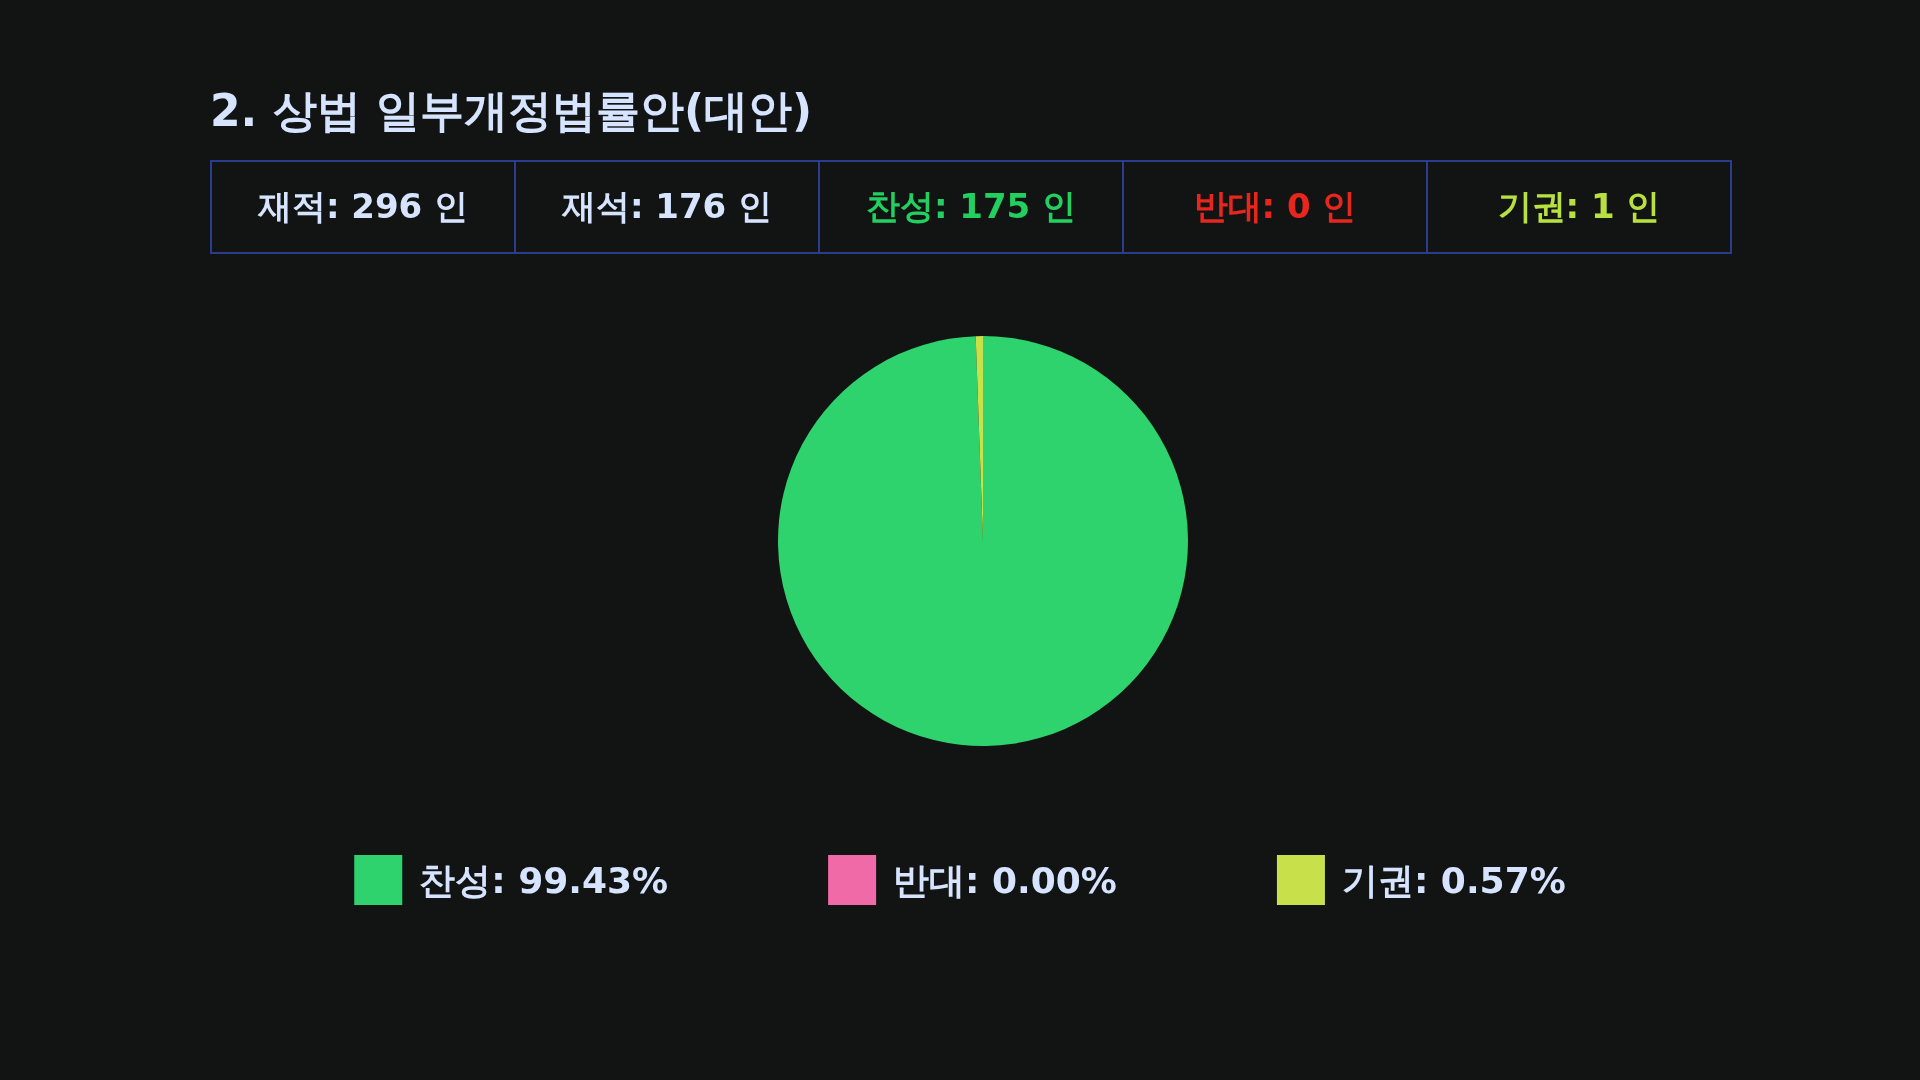  I want to click on text: 재석: 176 인, so click(667, 206).